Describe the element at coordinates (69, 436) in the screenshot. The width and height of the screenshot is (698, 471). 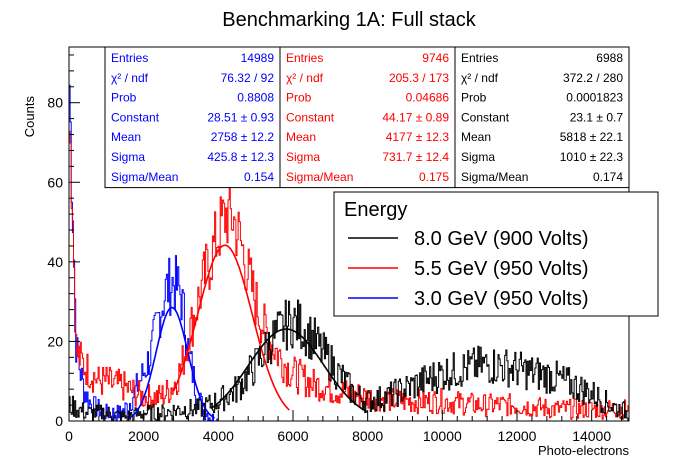
I see `x-tick-label: 0` at that location.